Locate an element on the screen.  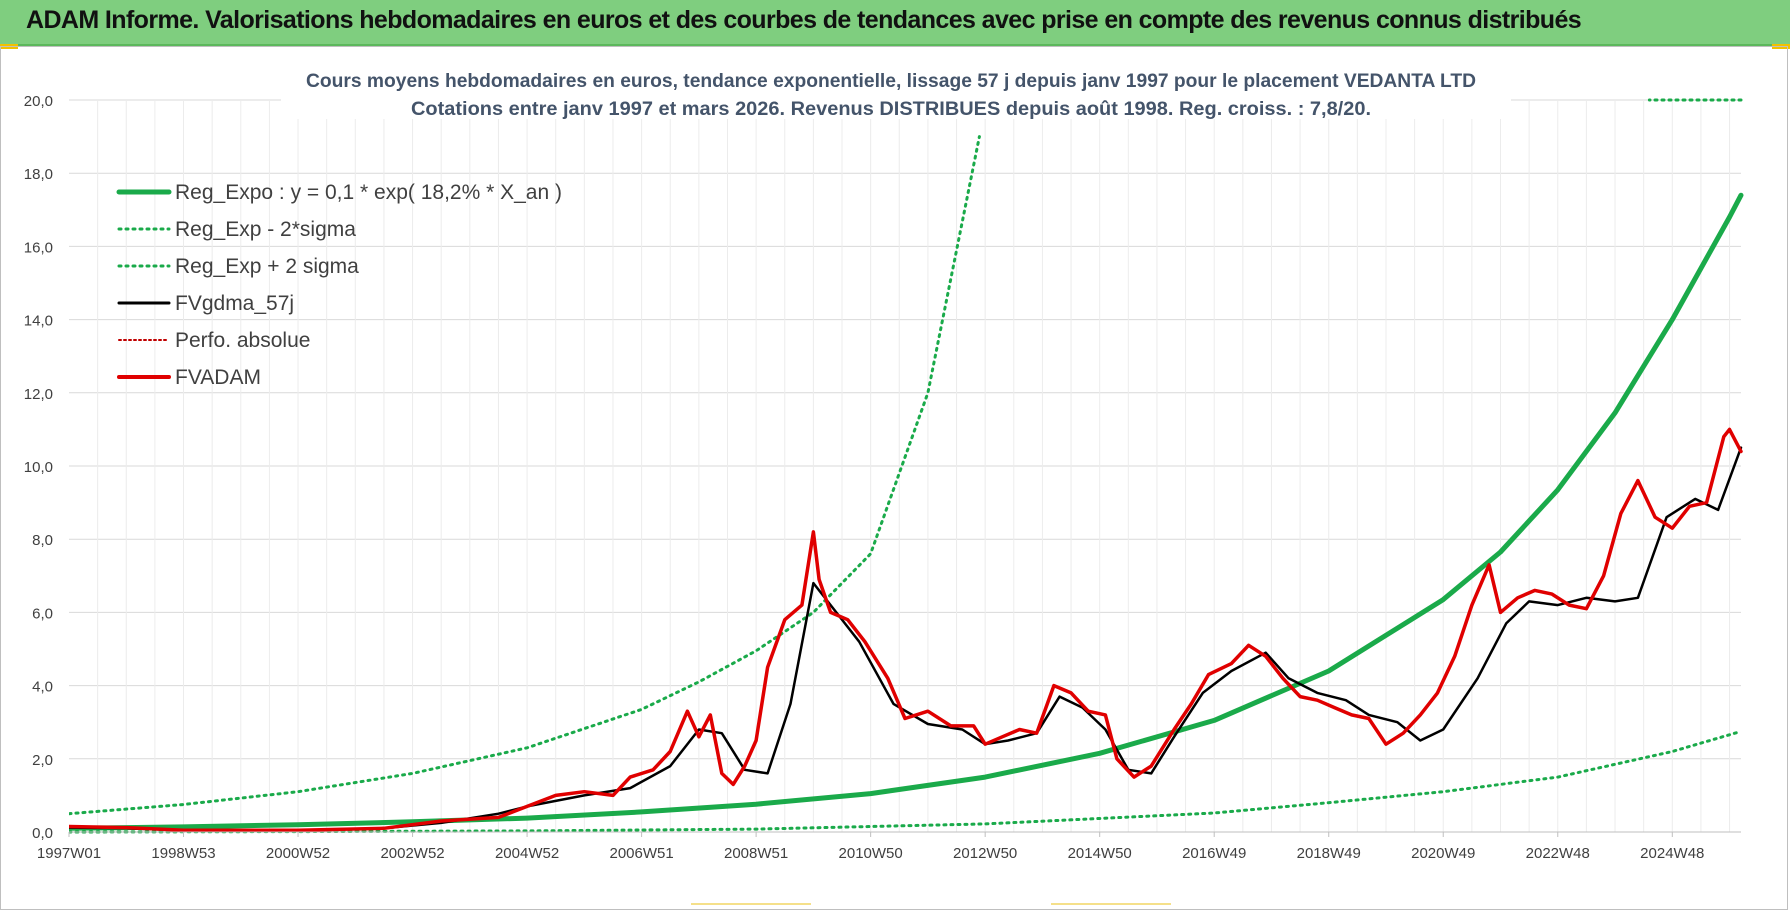
x-tick-label: 2004W52 is located at coordinates (527, 853).